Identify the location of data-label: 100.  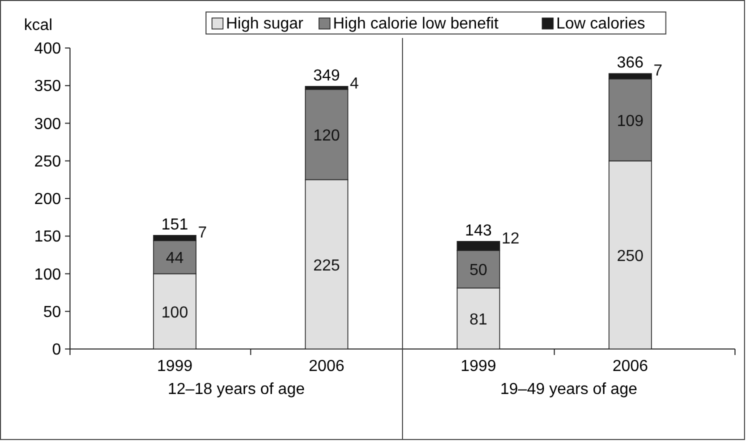
(174, 313).